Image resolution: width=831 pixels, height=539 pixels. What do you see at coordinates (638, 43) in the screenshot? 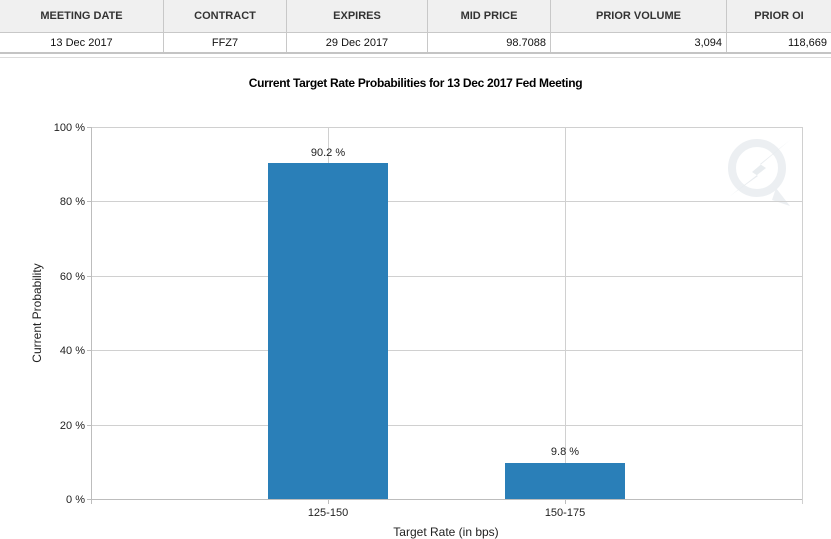
I see `cell-prior-volume: 3,094` at bounding box center [638, 43].